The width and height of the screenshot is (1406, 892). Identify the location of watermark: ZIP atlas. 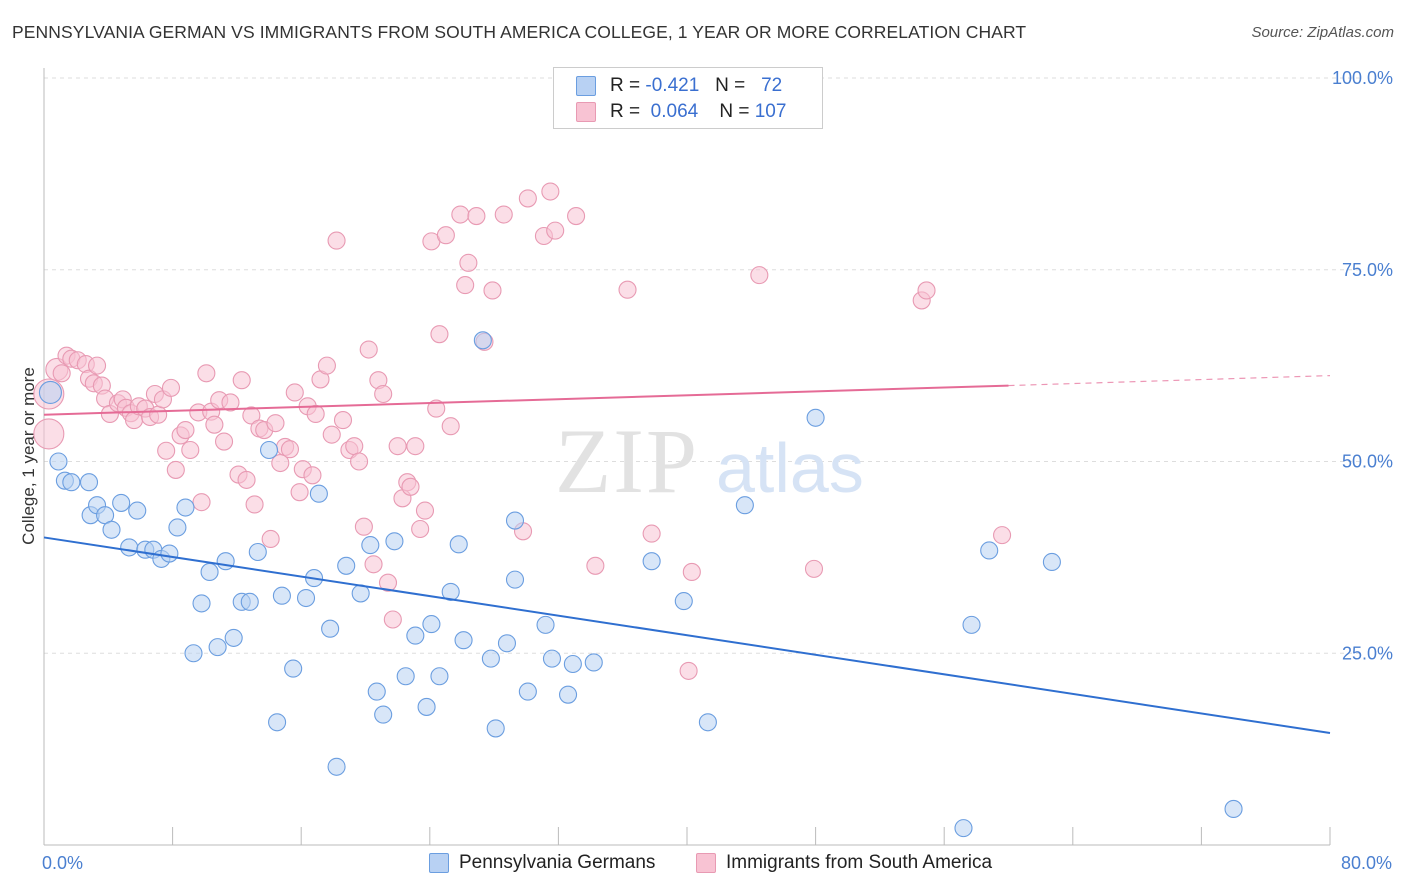
(709, 461).